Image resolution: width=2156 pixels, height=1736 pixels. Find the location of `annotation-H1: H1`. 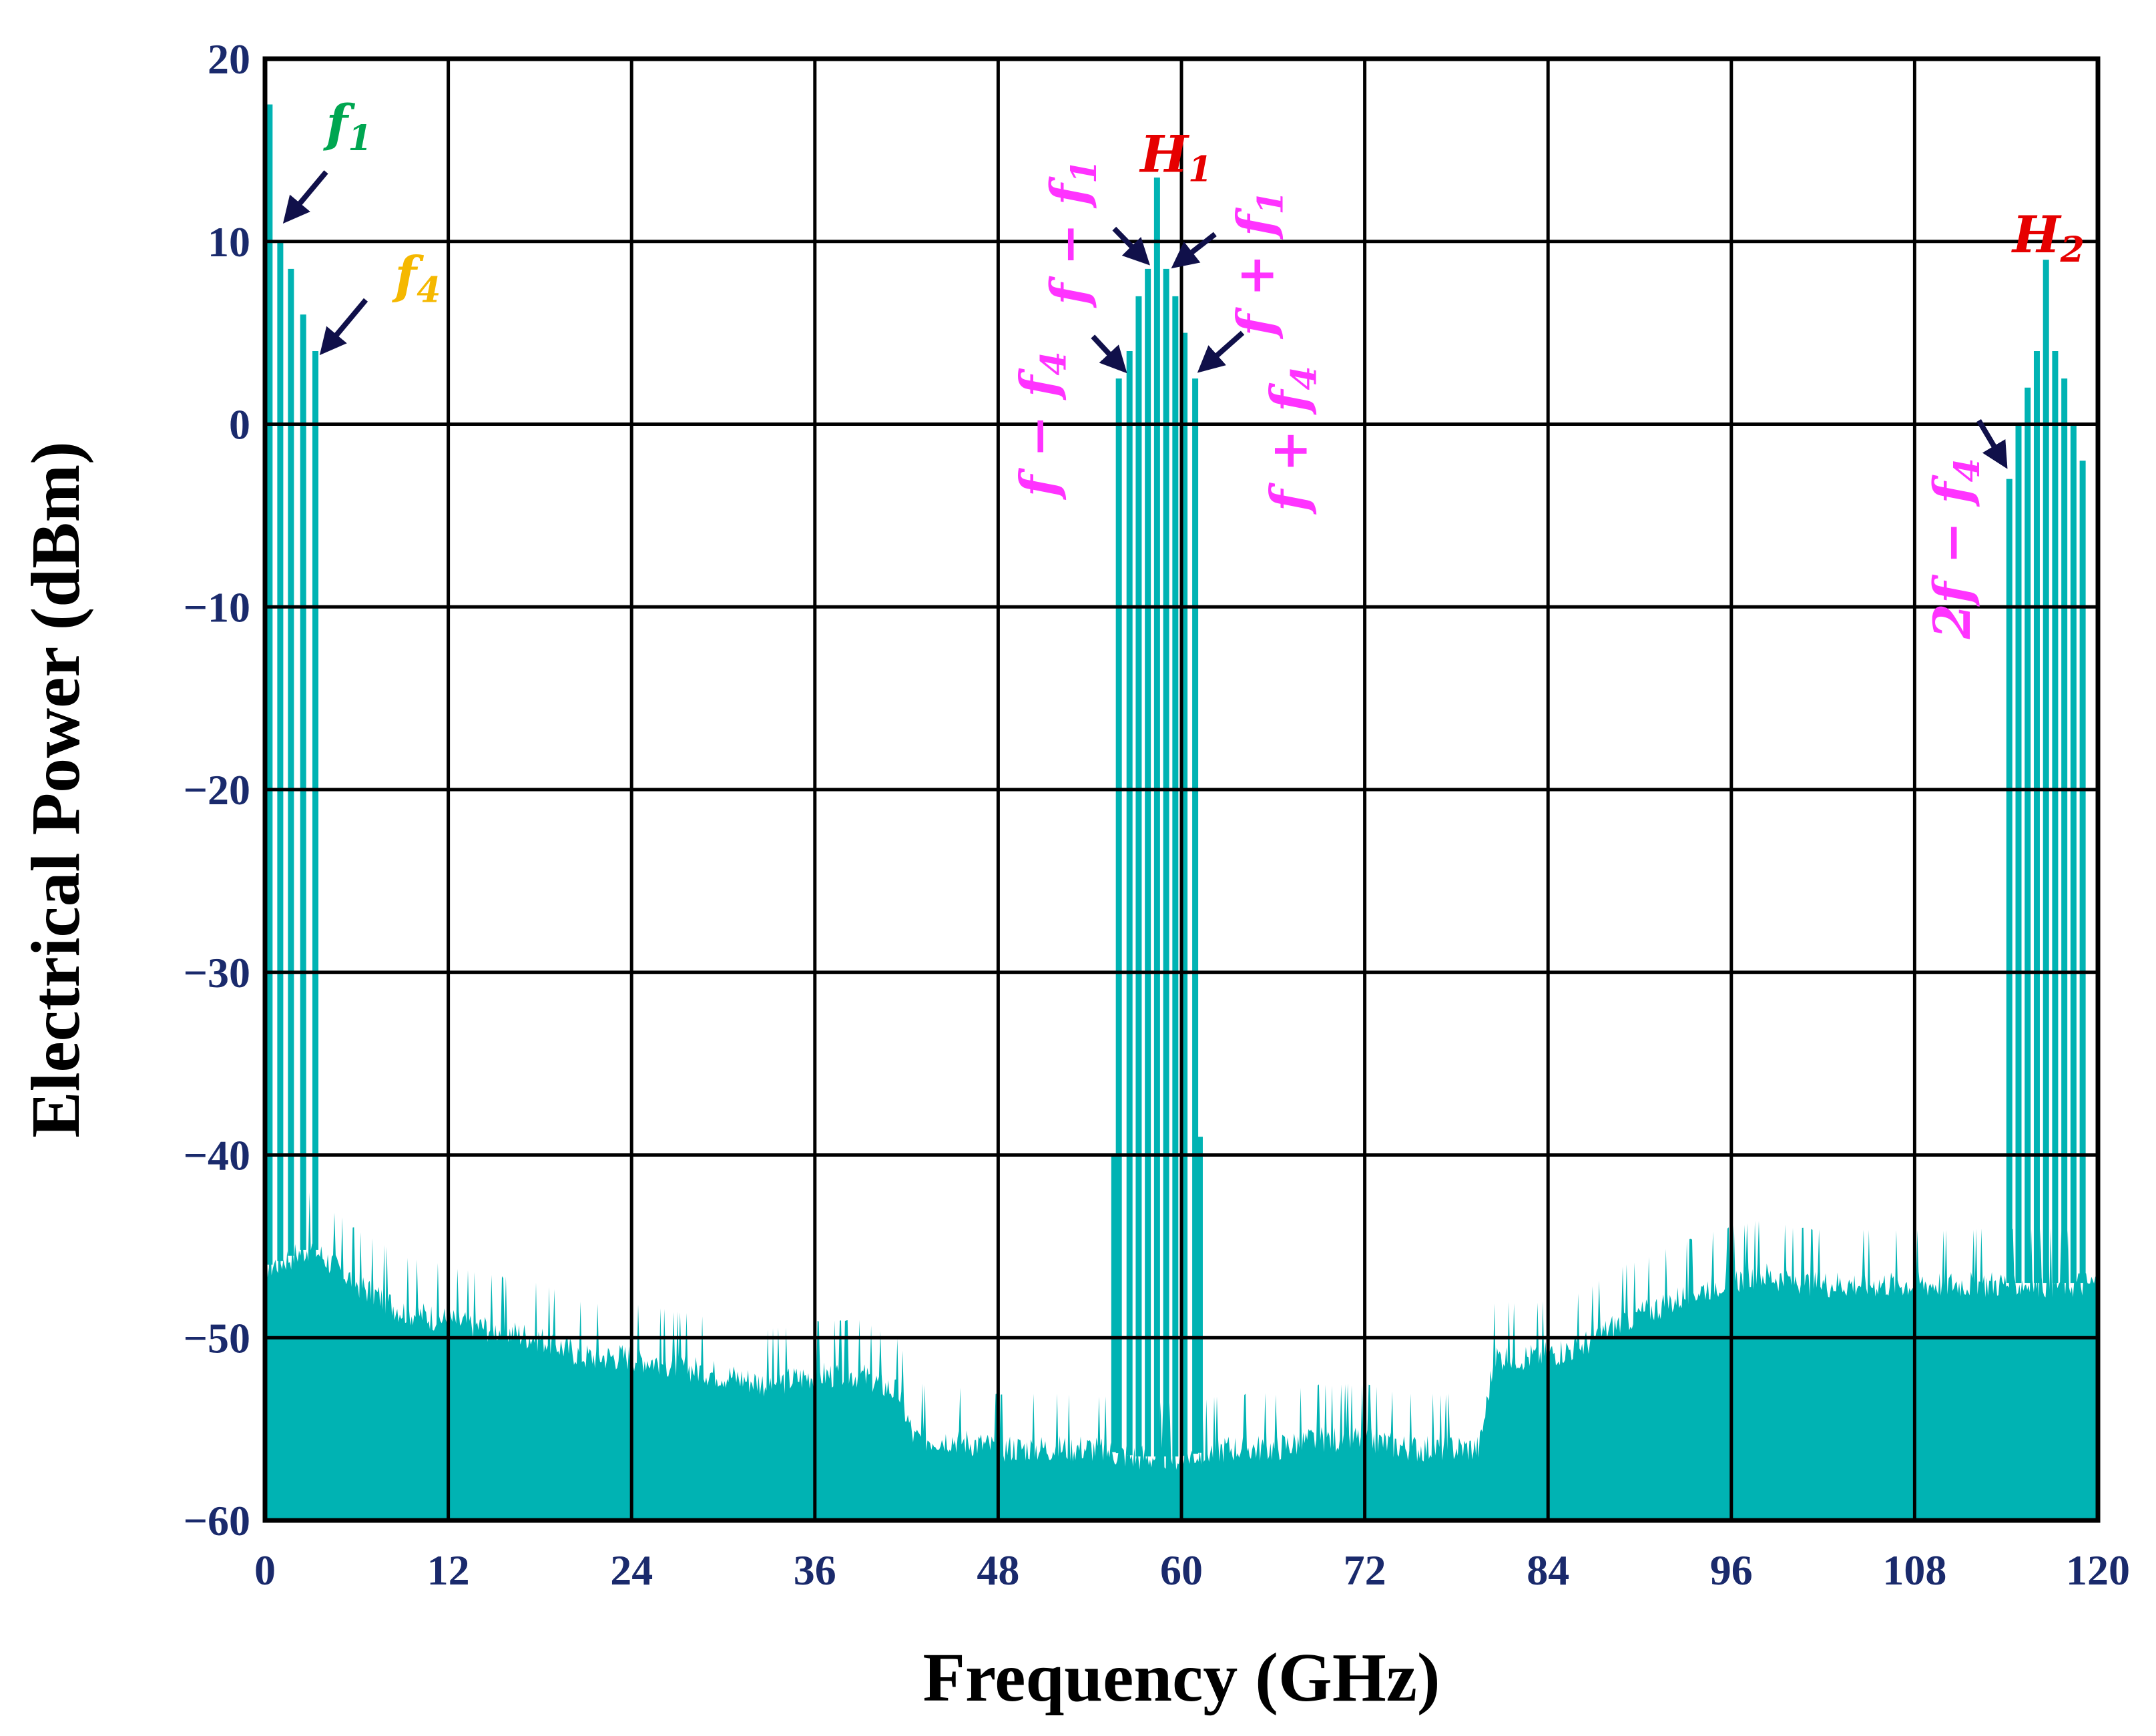

annotation-H1: H1 is located at coordinates (1176, 157).